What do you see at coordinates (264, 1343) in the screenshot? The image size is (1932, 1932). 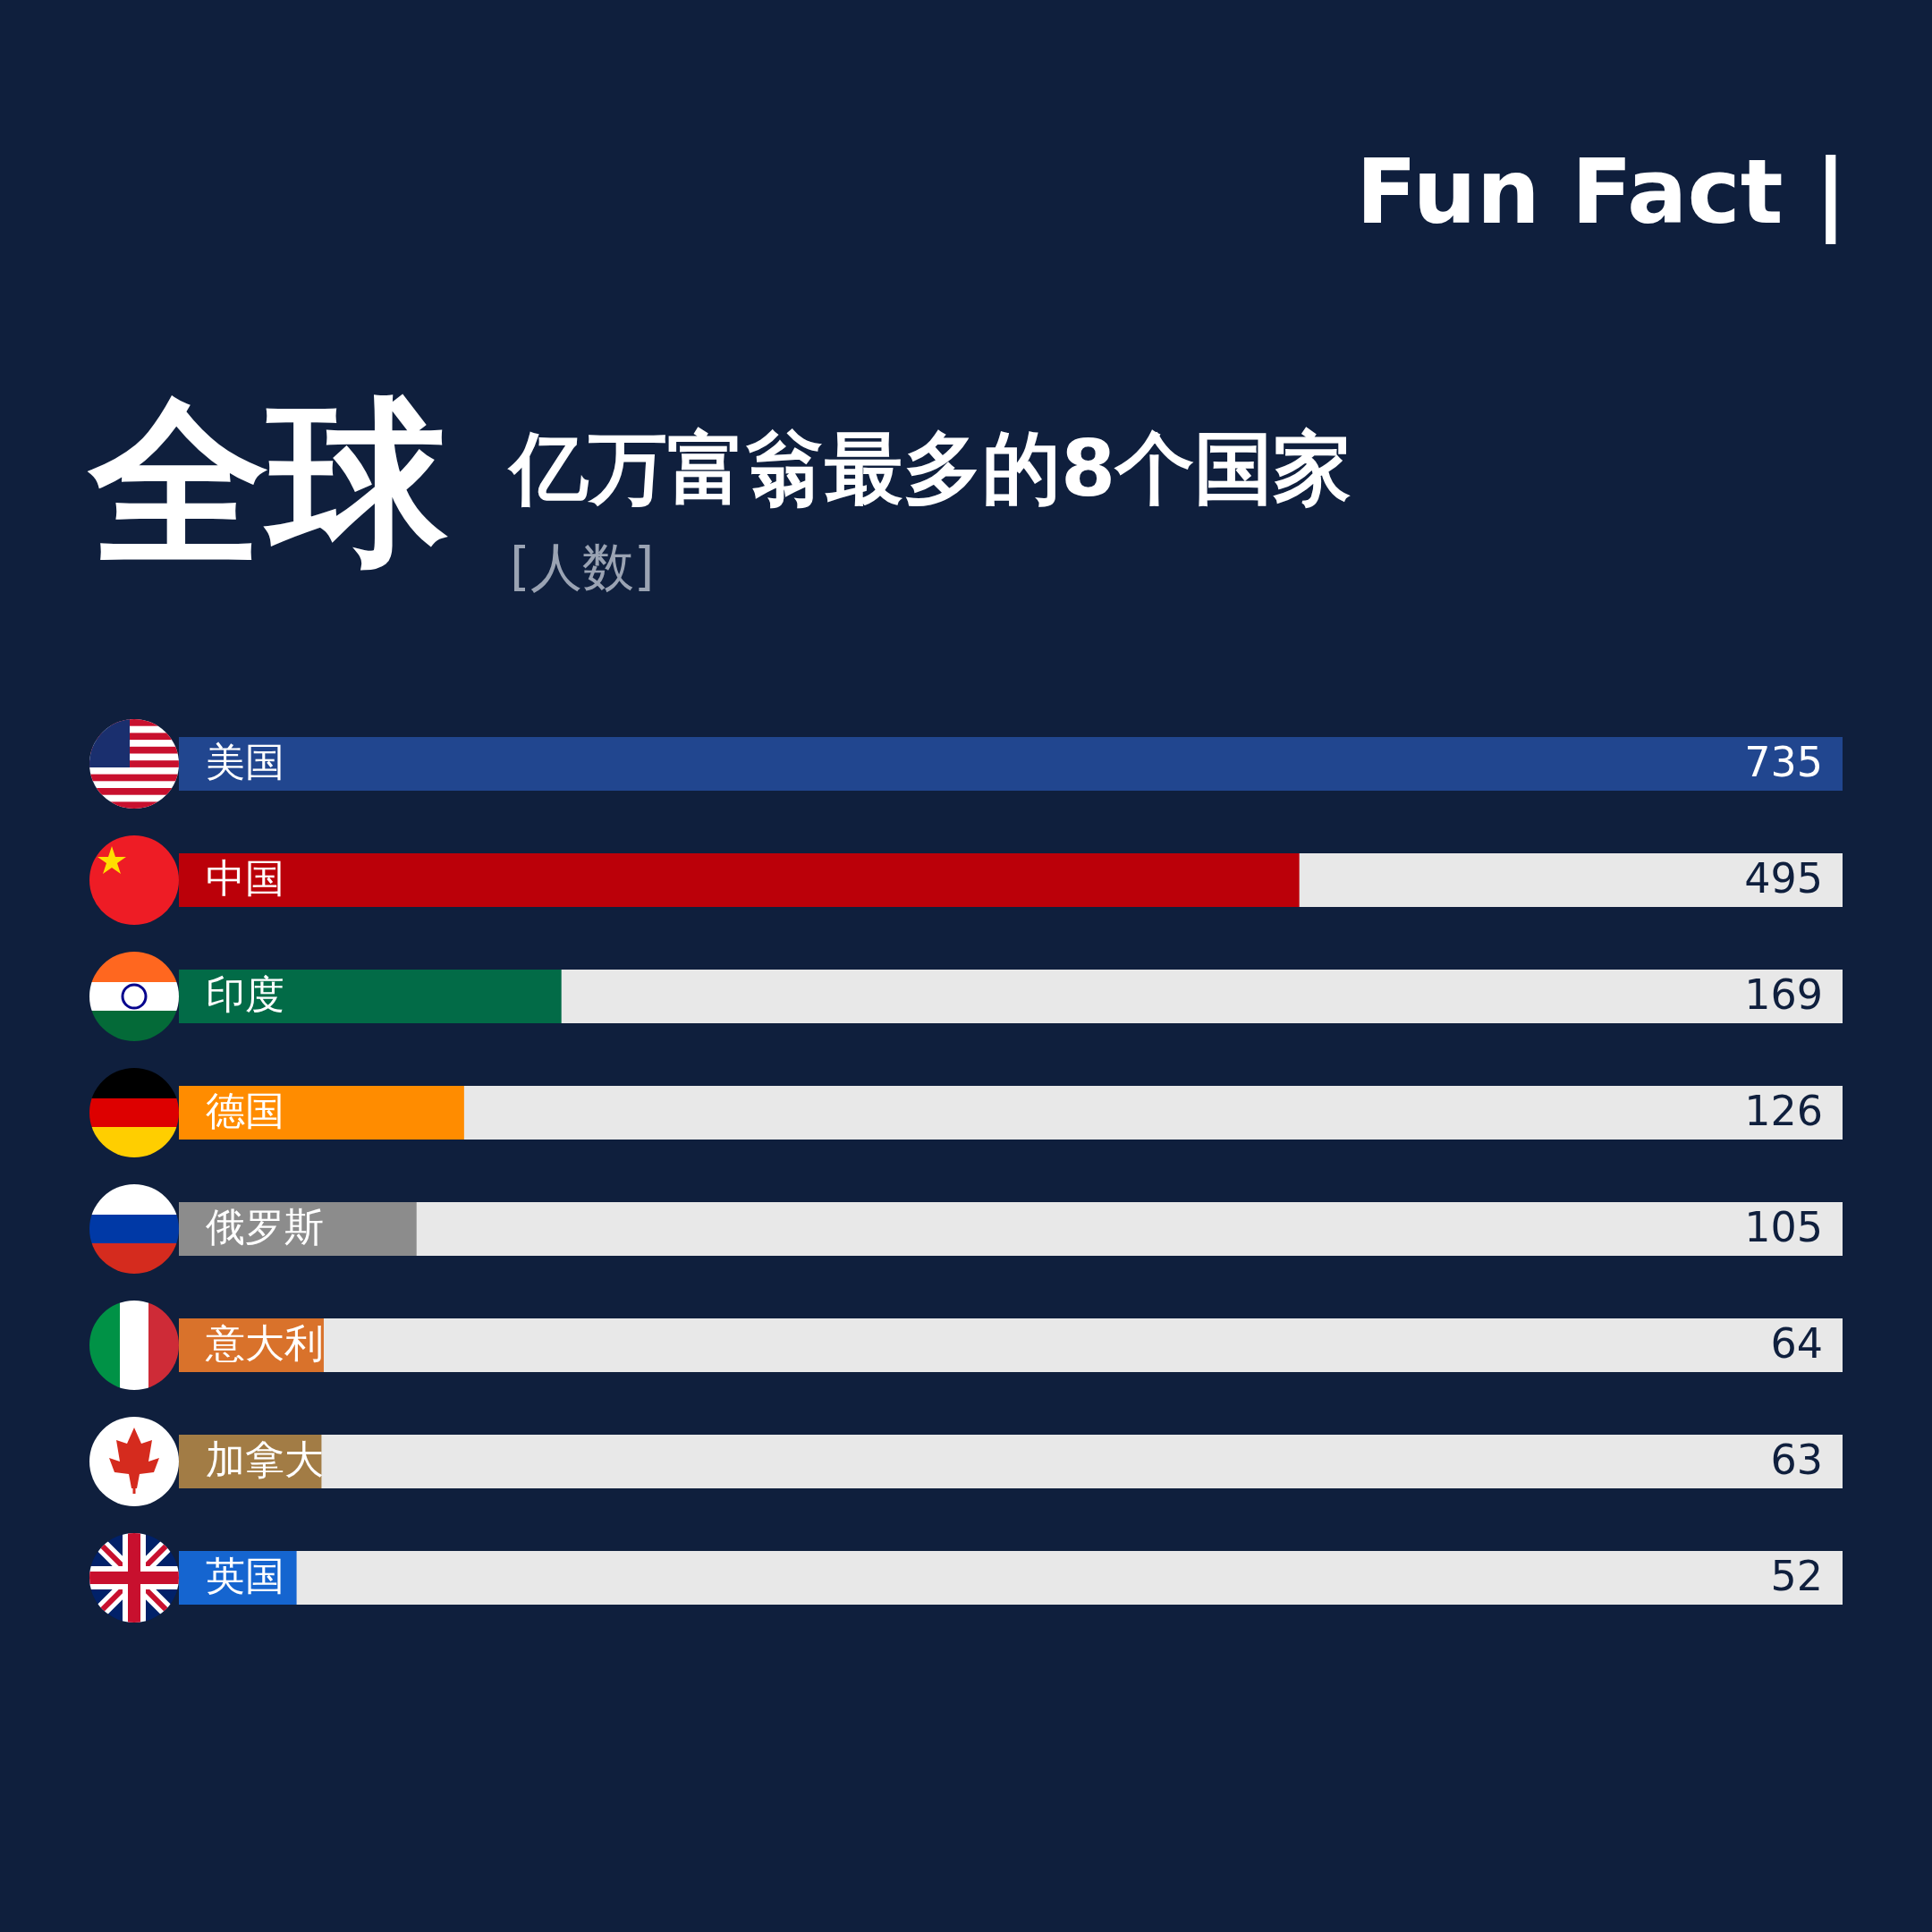 I see `y-tick-label: 意大利` at bounding box center [264, 1343].